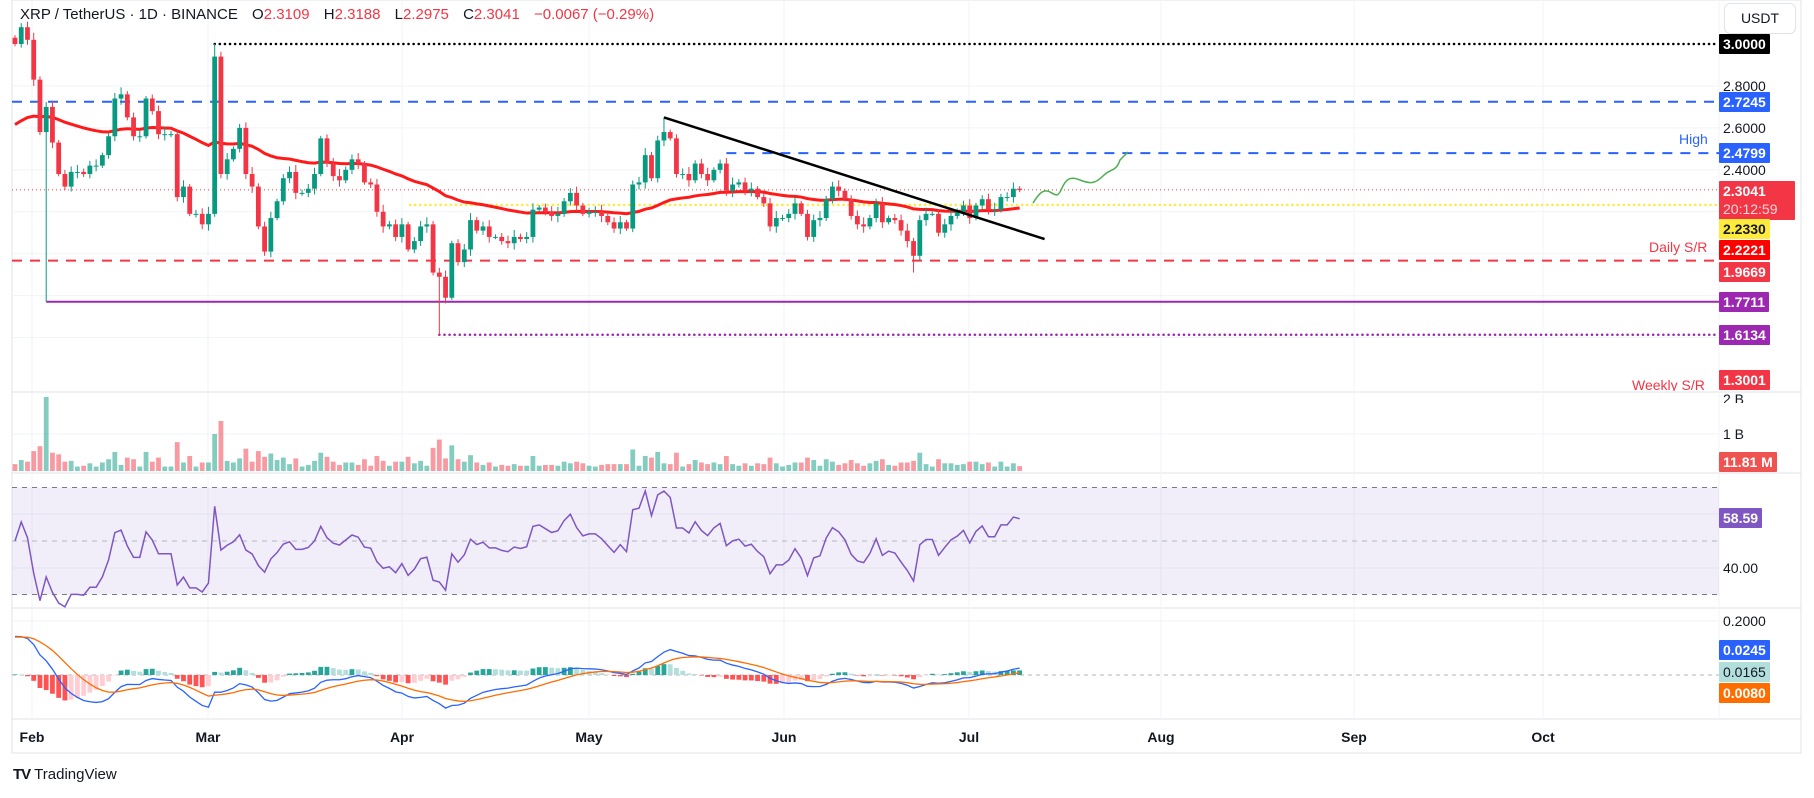  I want to click on currency-button: USDT, so click(1760, 18).